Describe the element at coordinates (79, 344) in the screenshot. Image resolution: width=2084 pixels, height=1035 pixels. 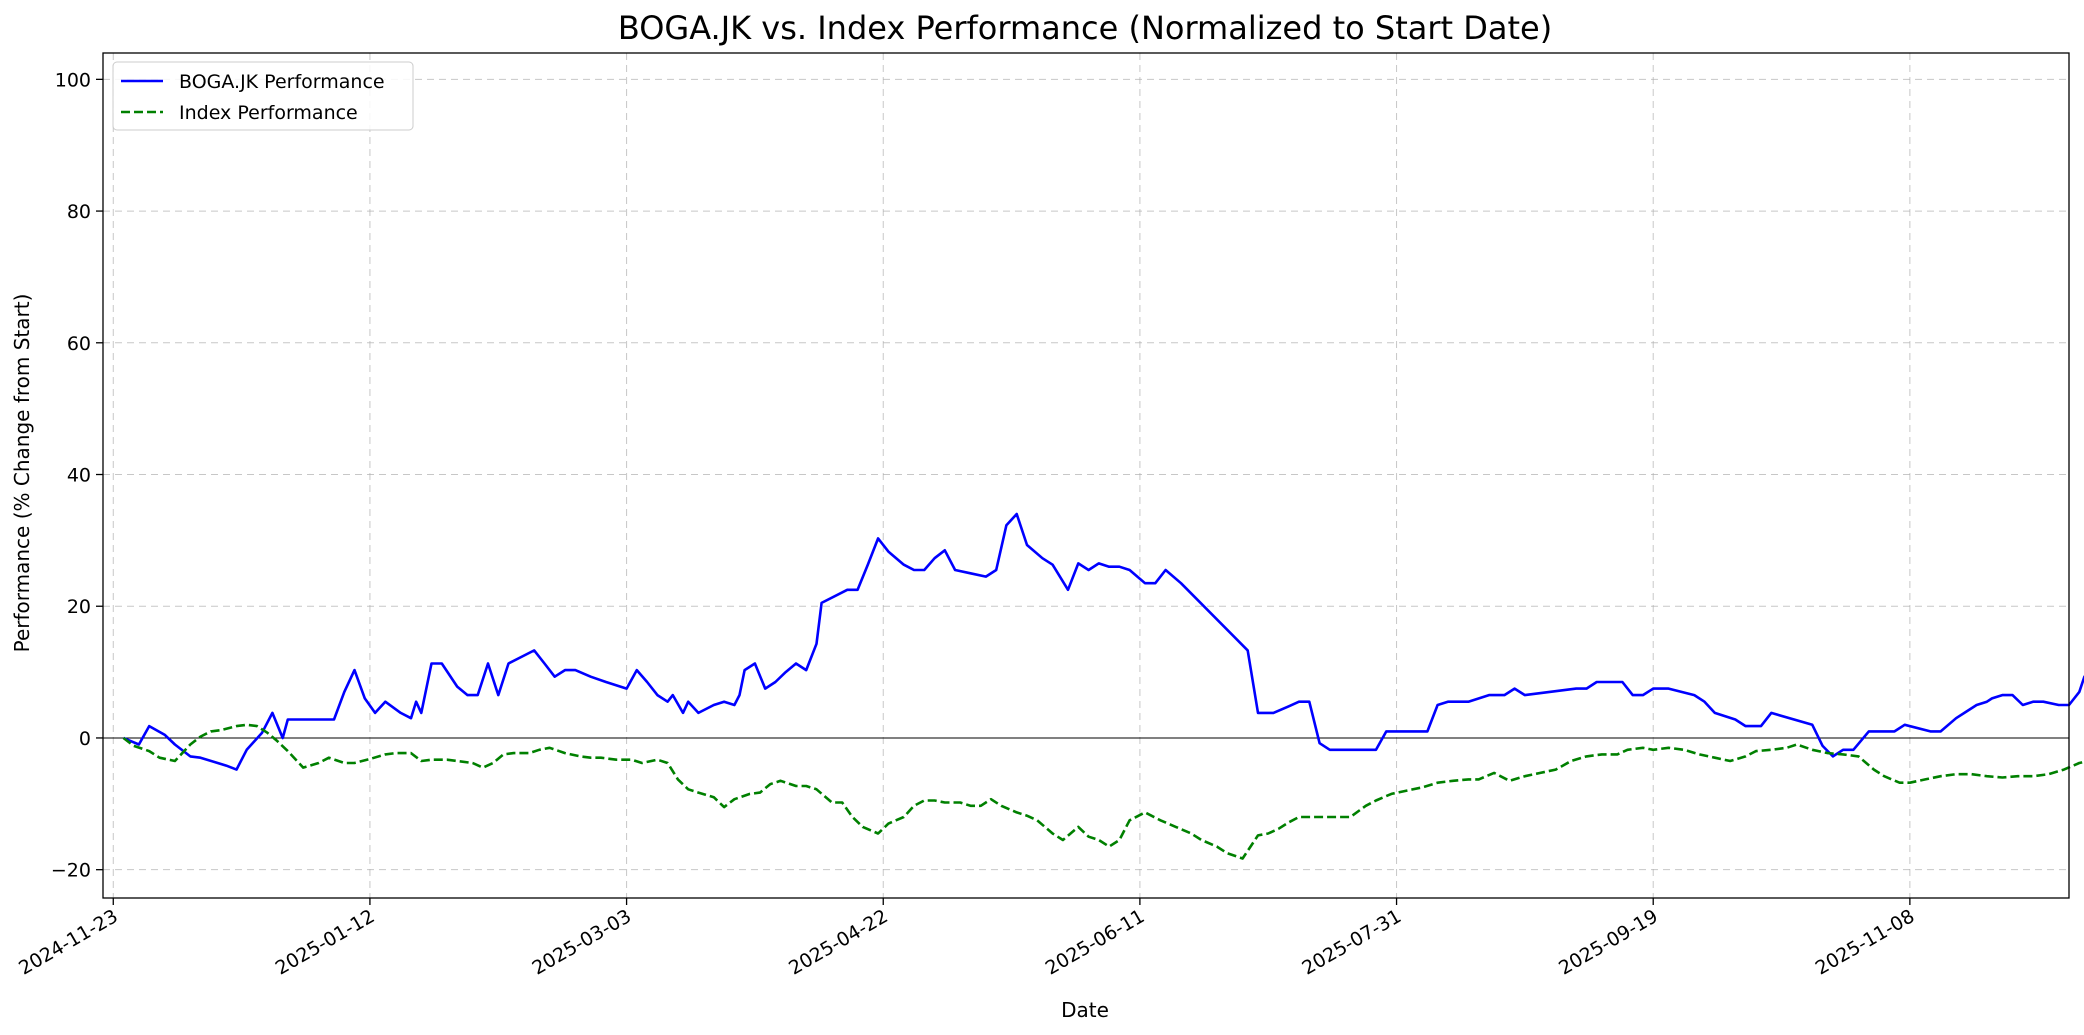
I see `y-tick-label: 60` at that location.